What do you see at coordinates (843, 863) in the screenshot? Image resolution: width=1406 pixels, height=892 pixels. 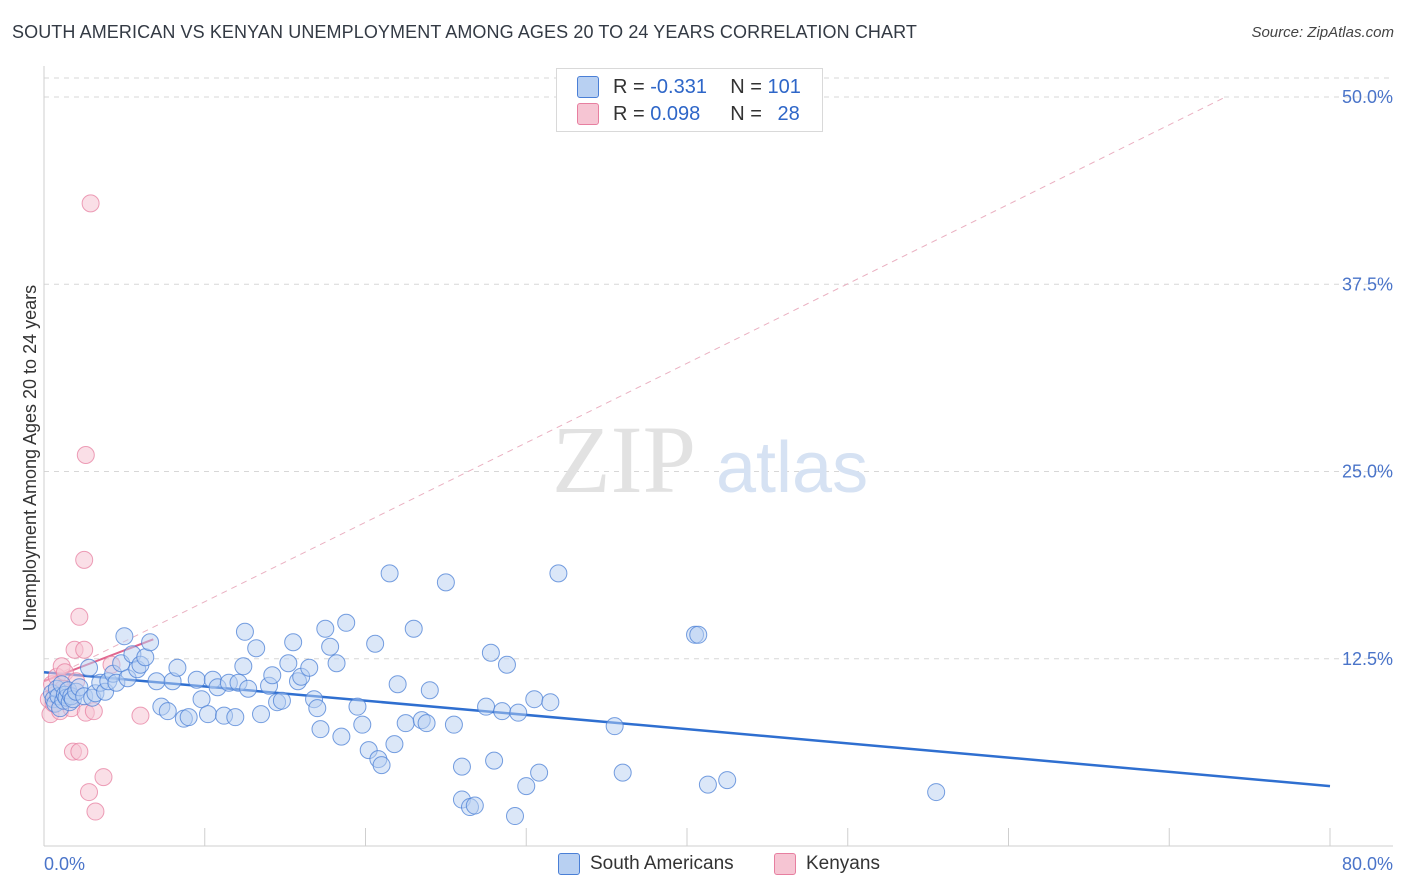 I see `legend-label-kenyans: Kenyans` at bounding box center [843, 863].